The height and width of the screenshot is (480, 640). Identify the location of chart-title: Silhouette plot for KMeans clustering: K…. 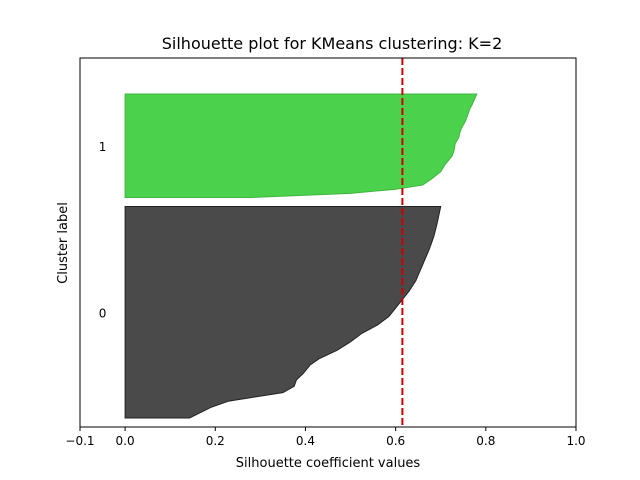
(332, 43).